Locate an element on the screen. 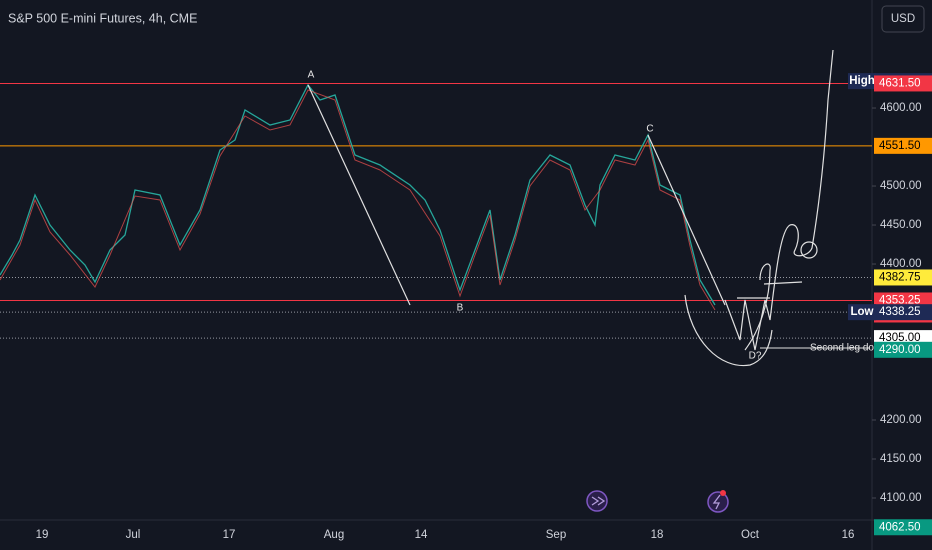 Image resolution: width=932 pixels, height=550 pixels. time-label: Sep is located at coordinates (556, 535).